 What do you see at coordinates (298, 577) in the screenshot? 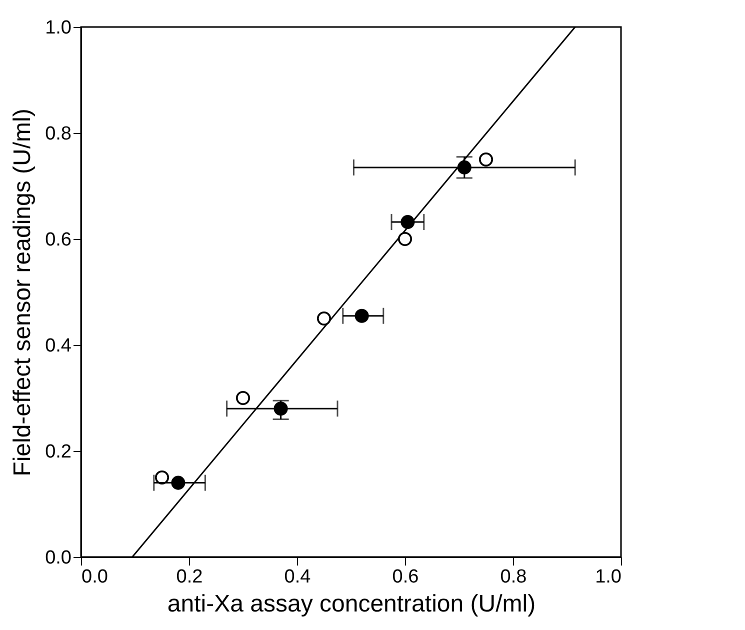
I see `x-tick-label: 0.4` at bounding box center [298, 577].